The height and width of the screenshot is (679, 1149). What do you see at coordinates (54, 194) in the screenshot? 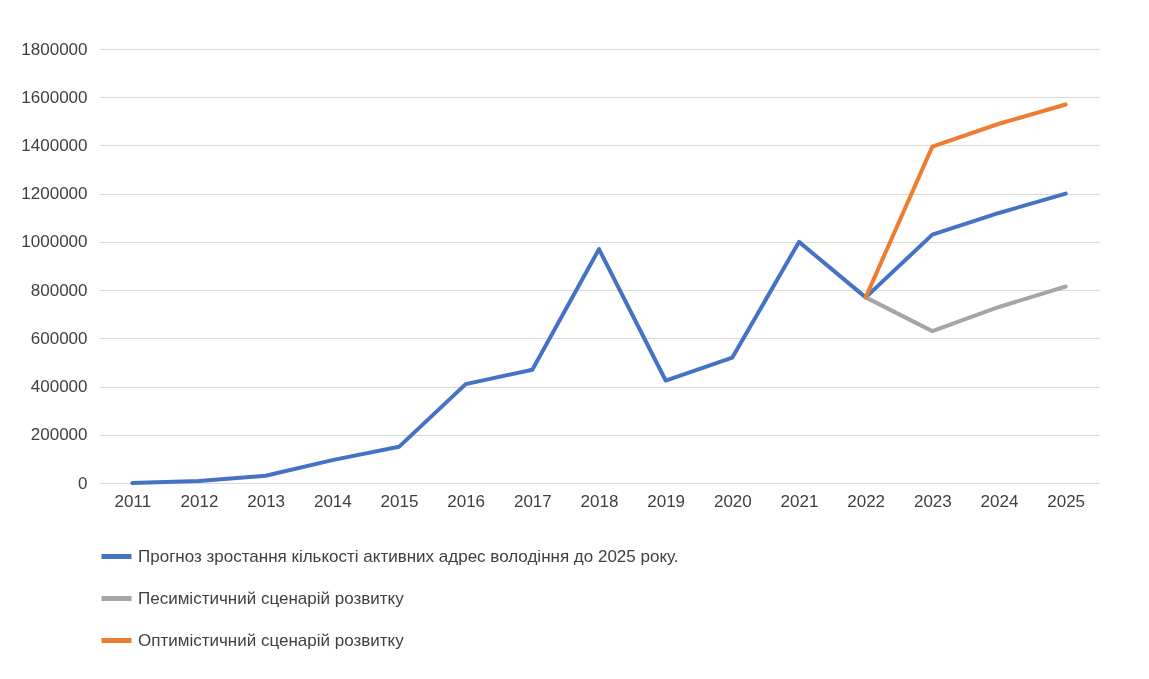
I see `y-tick-label: 1200000` at bounding box center [54, 194].